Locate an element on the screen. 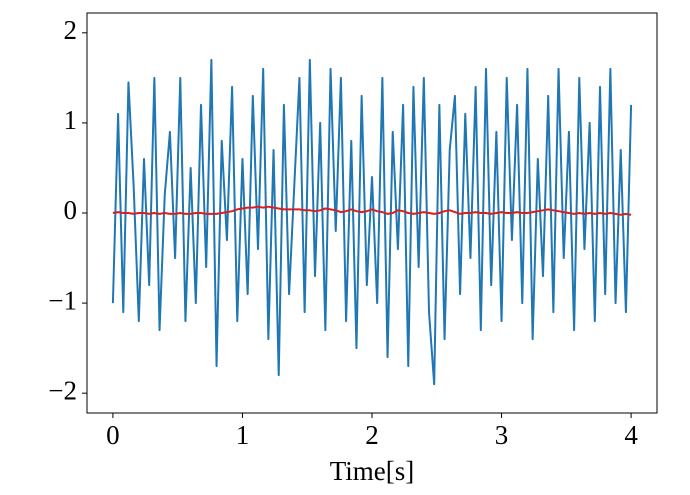 The height and width of the screenshot is (495, 690). y-tick-label: −2 is located at coordinates (62, 390).